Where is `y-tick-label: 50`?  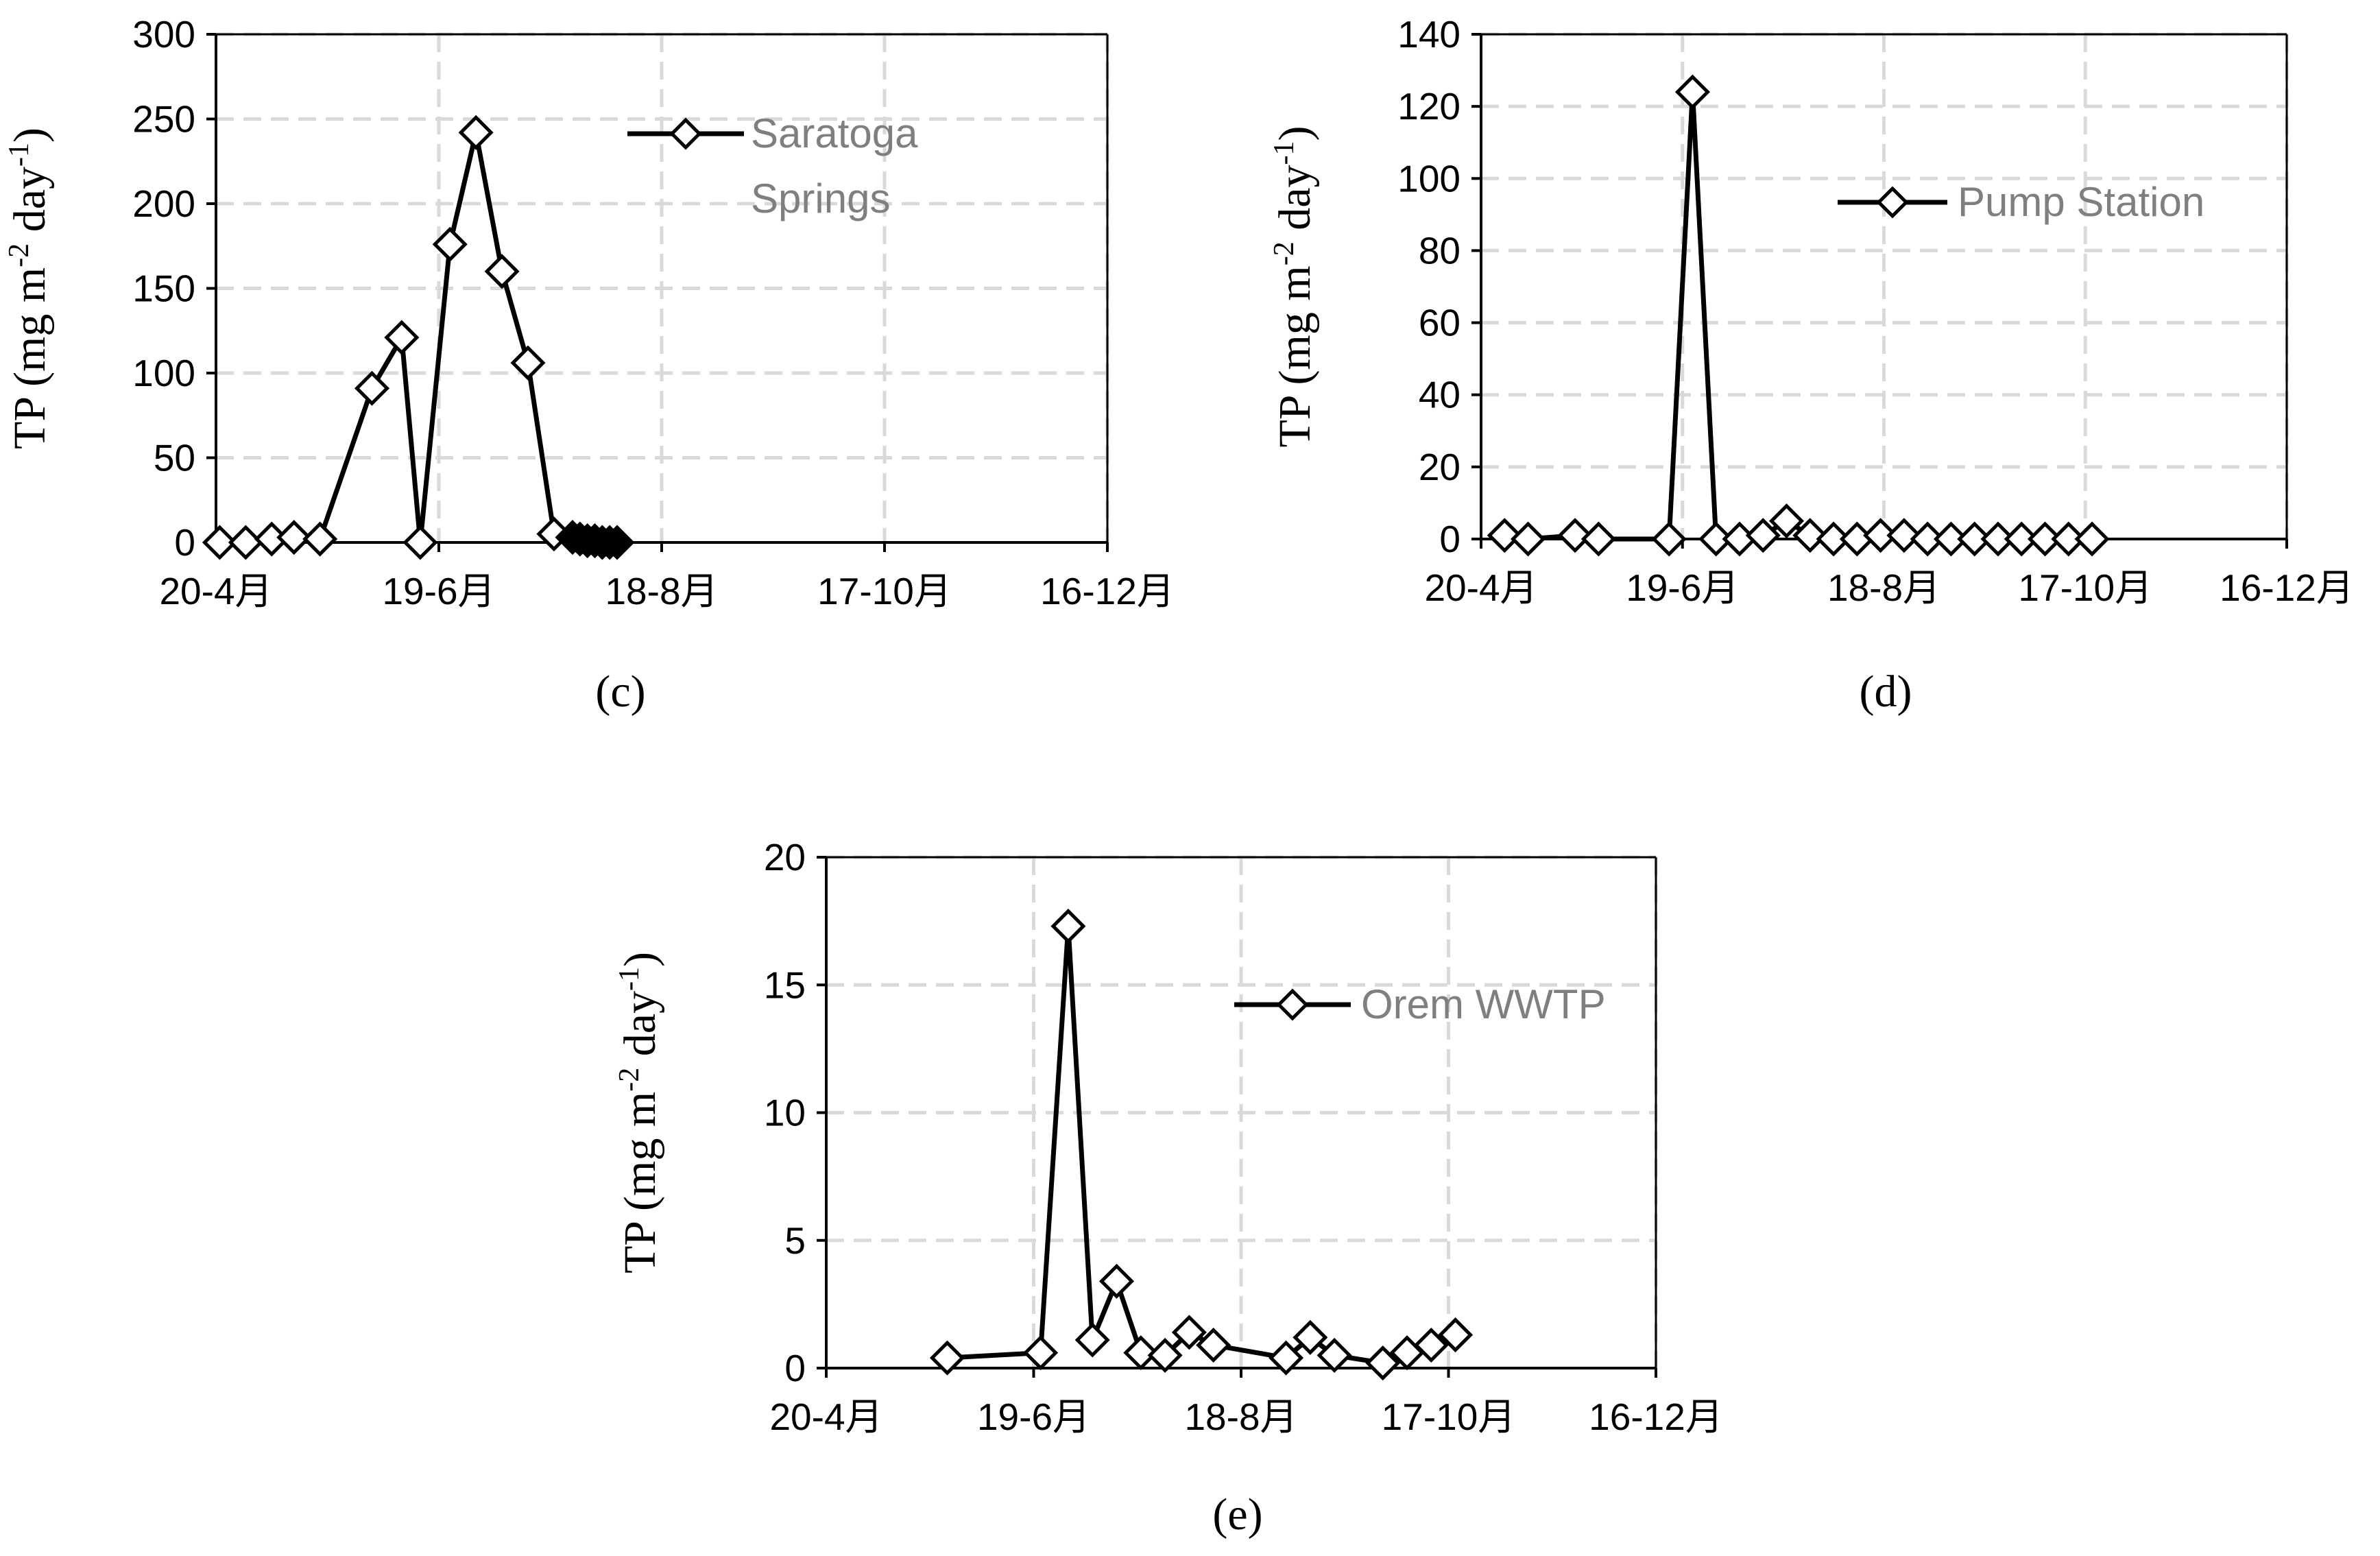 y-tick-label: 50 is located at coordinates (174, 458).